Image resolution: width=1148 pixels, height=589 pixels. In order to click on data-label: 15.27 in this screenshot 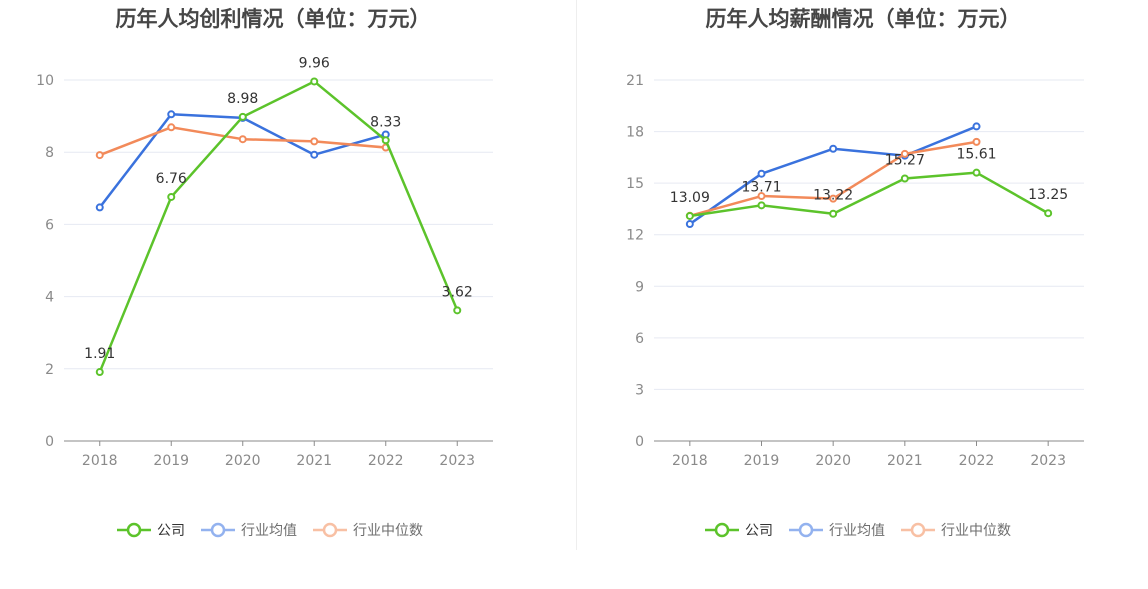, I will do `click(905, 161)`.